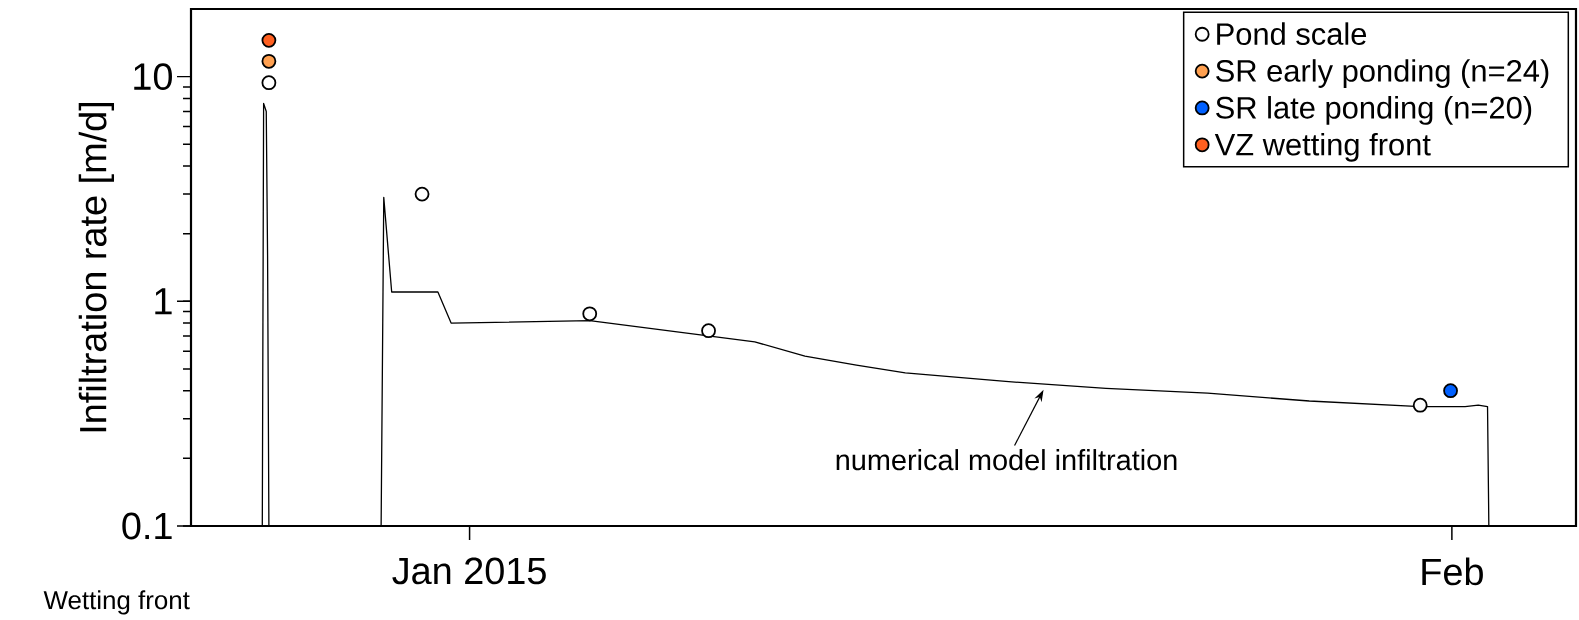 This screenshot has width=1579, height=620. Describe the element at coordinates (469, 571) in the screenshot. I see `x-tick-label: Jan 2015` at that location.